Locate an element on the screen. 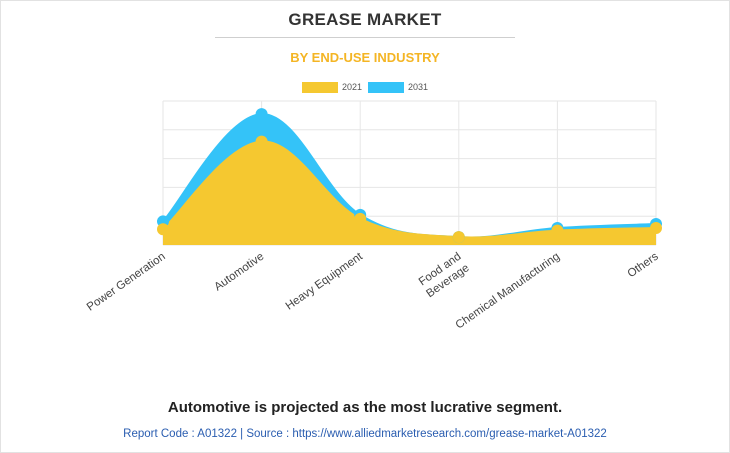 This screenshot has width=730, height=453. legend-item-2031: 2031 is located at coordinates (398, 87).